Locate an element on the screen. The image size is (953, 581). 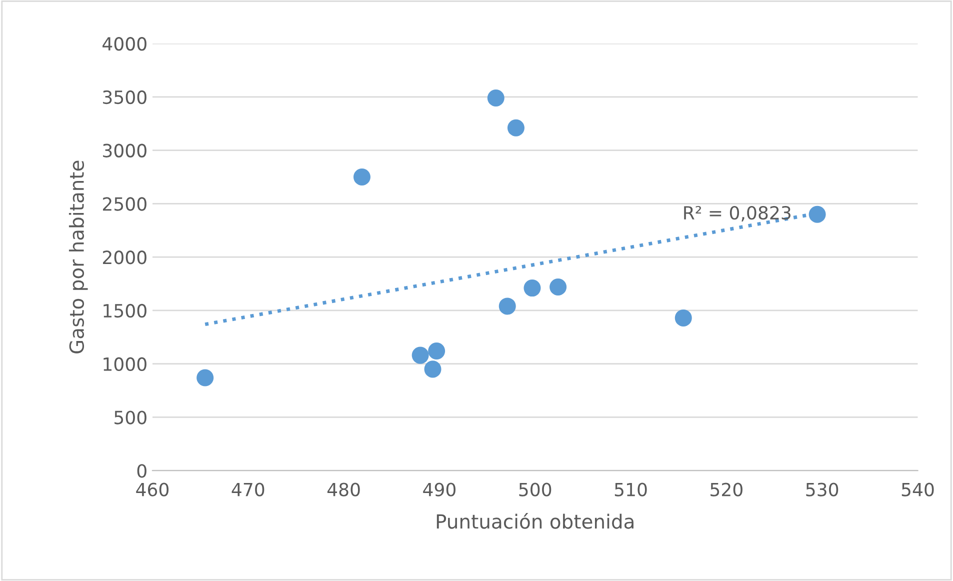
x-tick-label: 520 is located at coordinates (726, 489).